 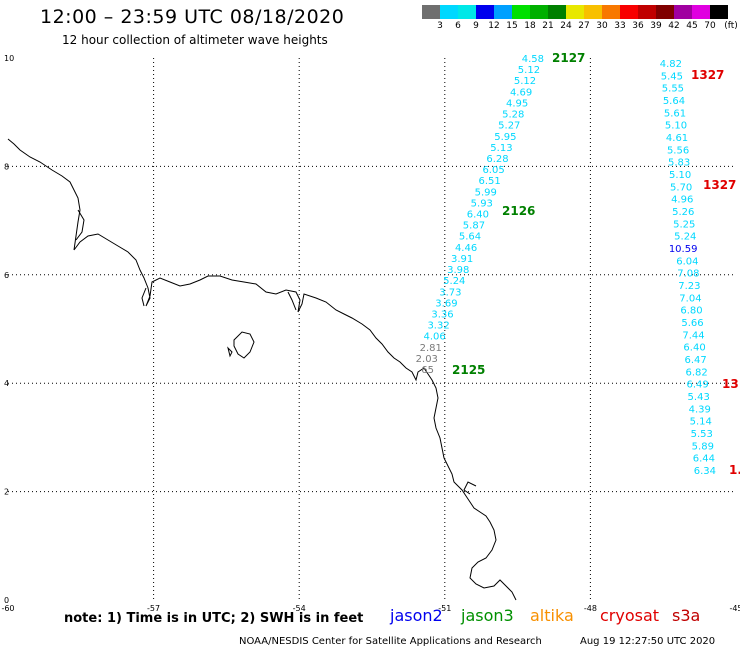 What do you see at coordinates (691, 311) in the screenshot?
I see `swh-value: 6.80` at bounding box center [691, 311].